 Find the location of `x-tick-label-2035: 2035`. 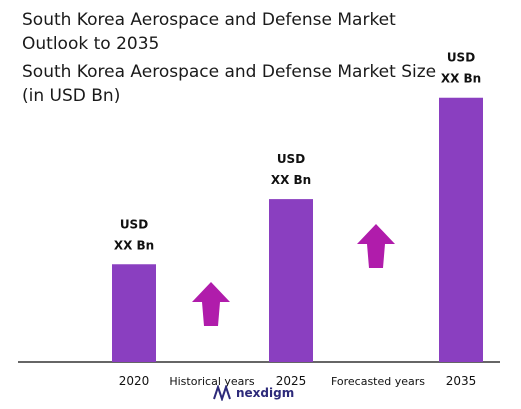

x-tick-label-2035: 2035 is located at coordinates (461, 381).